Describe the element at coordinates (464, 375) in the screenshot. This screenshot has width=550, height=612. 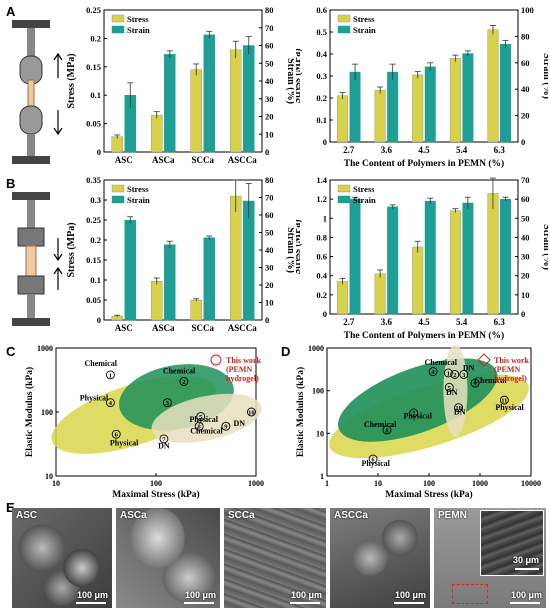
I see `data-point-number: 3` at that location.